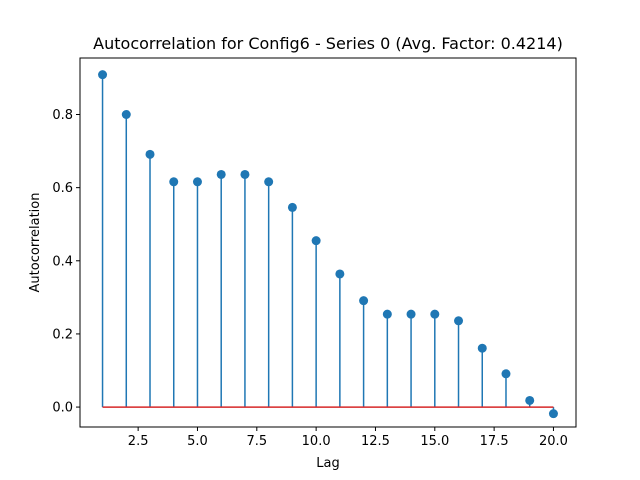 This screenshot has width=640, height=480. What do you see at coordinates (35, 243) in the screenshot?
I see `y-axis-label: Autocorrelation` at bounding box center [35, 243].